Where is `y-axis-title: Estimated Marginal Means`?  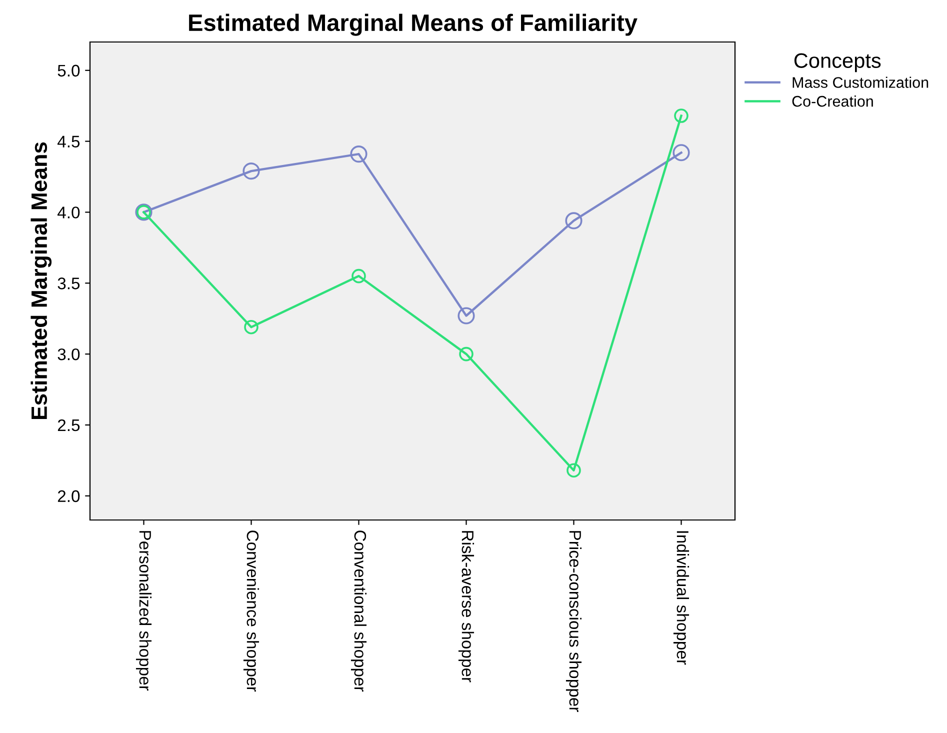
y-axis-title: Estimated Marginal Means is located at coordinates (41, 281).